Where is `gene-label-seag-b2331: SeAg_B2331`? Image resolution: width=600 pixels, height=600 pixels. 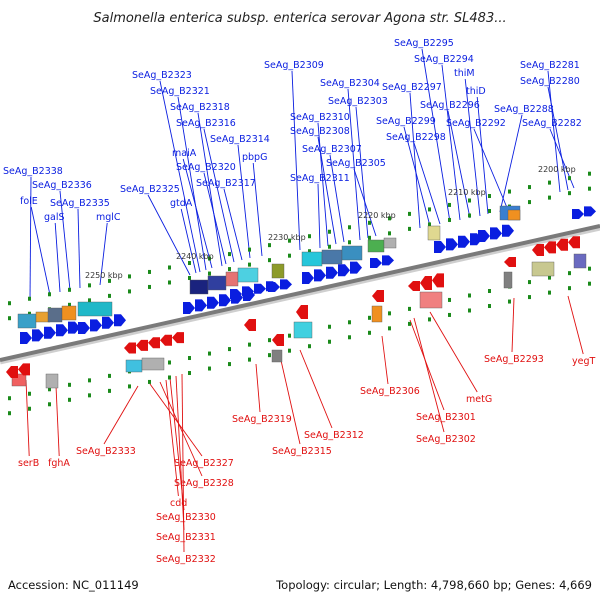
gene-label-seag-b2331: SeAg_B2331 is located at coordinates (186, 537).